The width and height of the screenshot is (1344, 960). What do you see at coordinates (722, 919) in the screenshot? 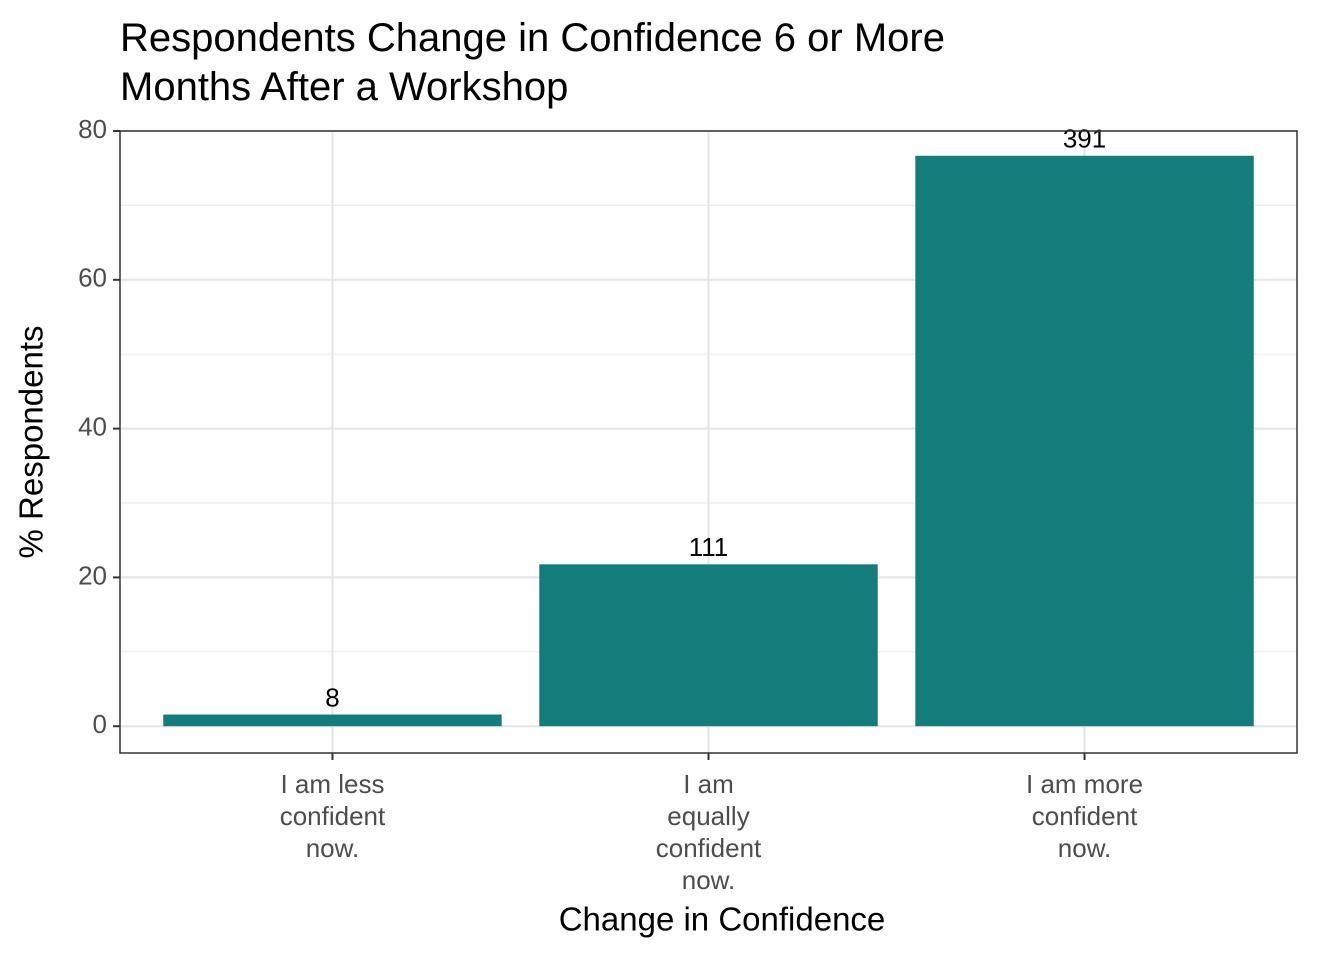
I see `x-axis-label: Change in Confidence` at bounding box center [722, 919].